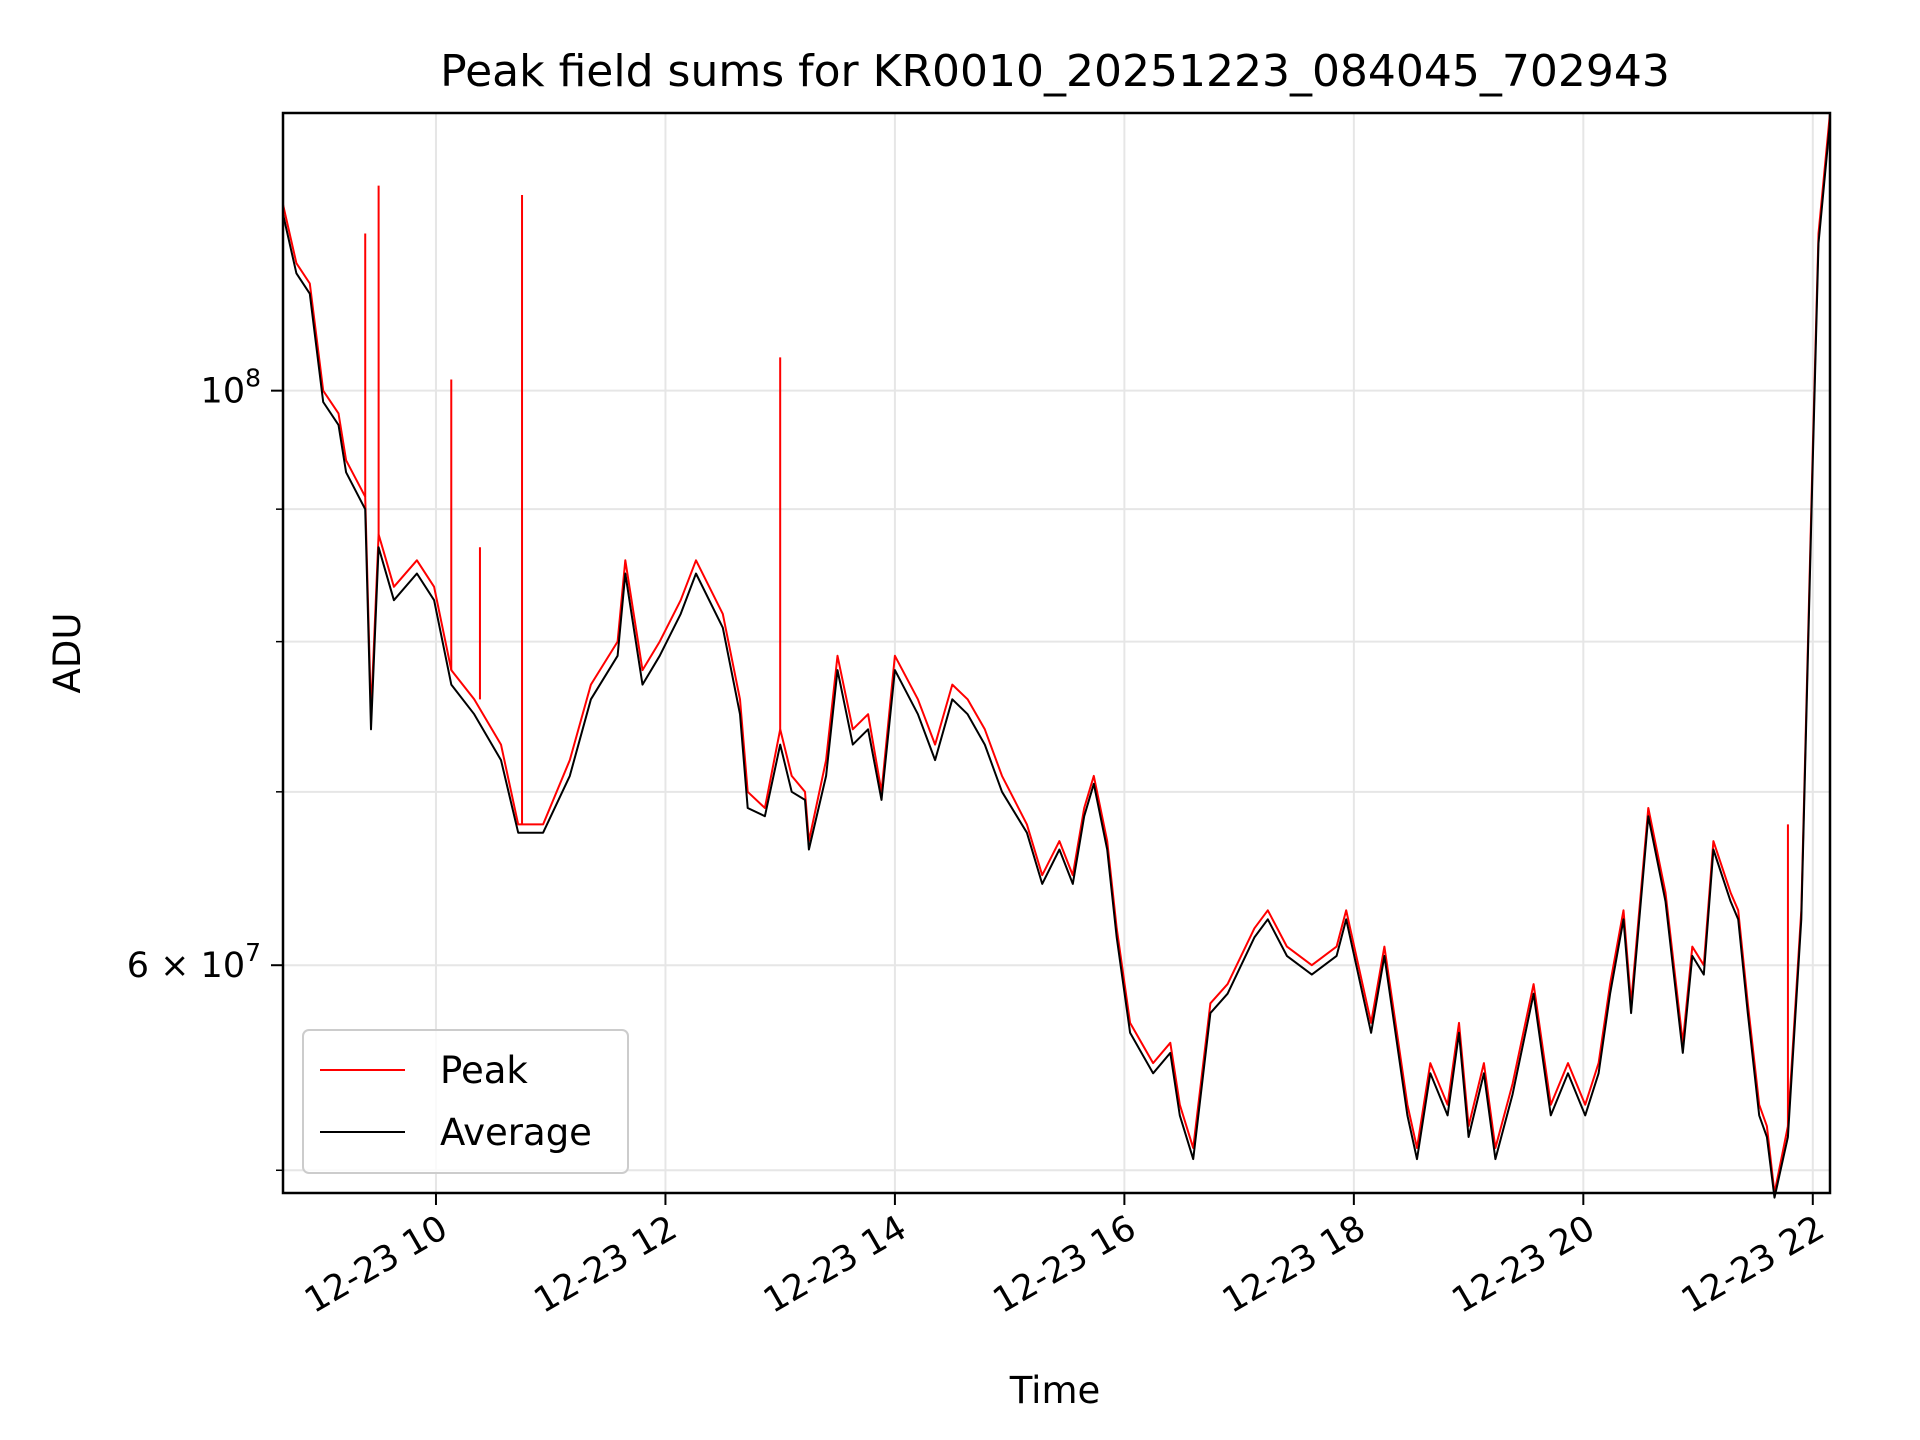 The image size is (1920, 1440). I want to click on legend: Peak Average, so click(465, 1101).